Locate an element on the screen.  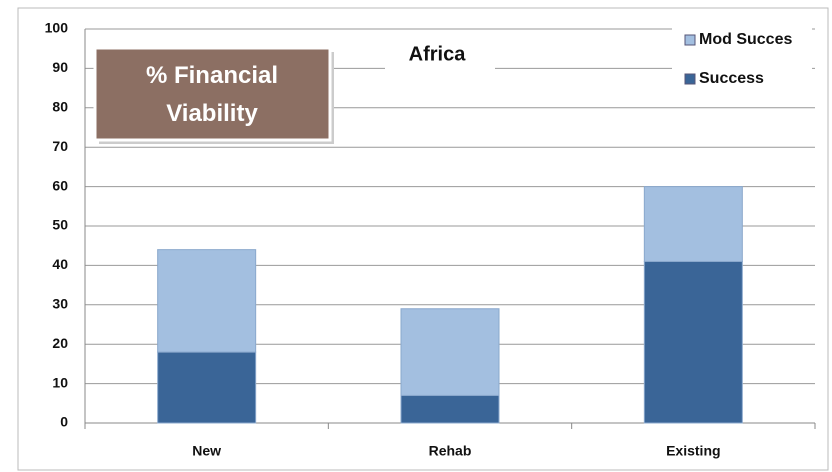
y-tick-label: 40 is located at coordinates (60, 264).